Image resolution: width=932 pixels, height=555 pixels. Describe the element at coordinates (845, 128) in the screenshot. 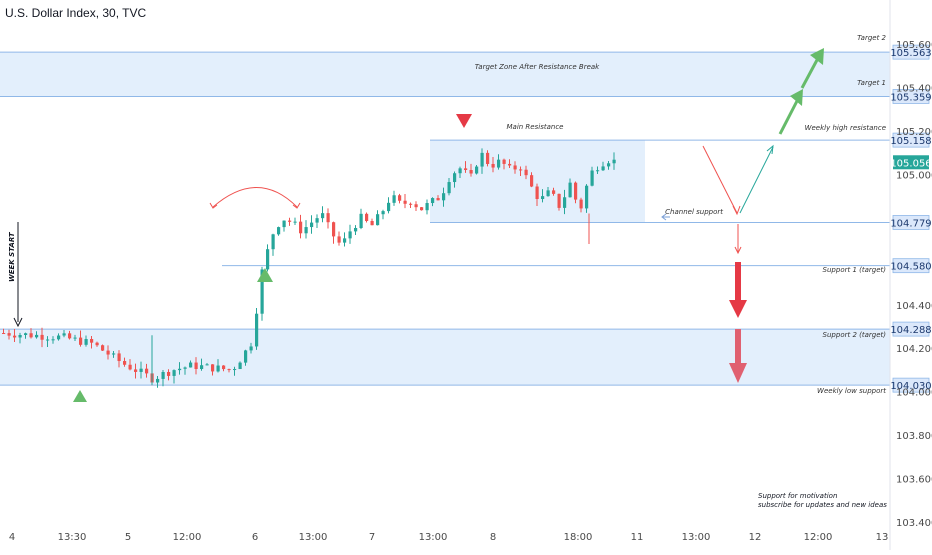

I see `weekly-high-label: Weekly high resistance` at that location.